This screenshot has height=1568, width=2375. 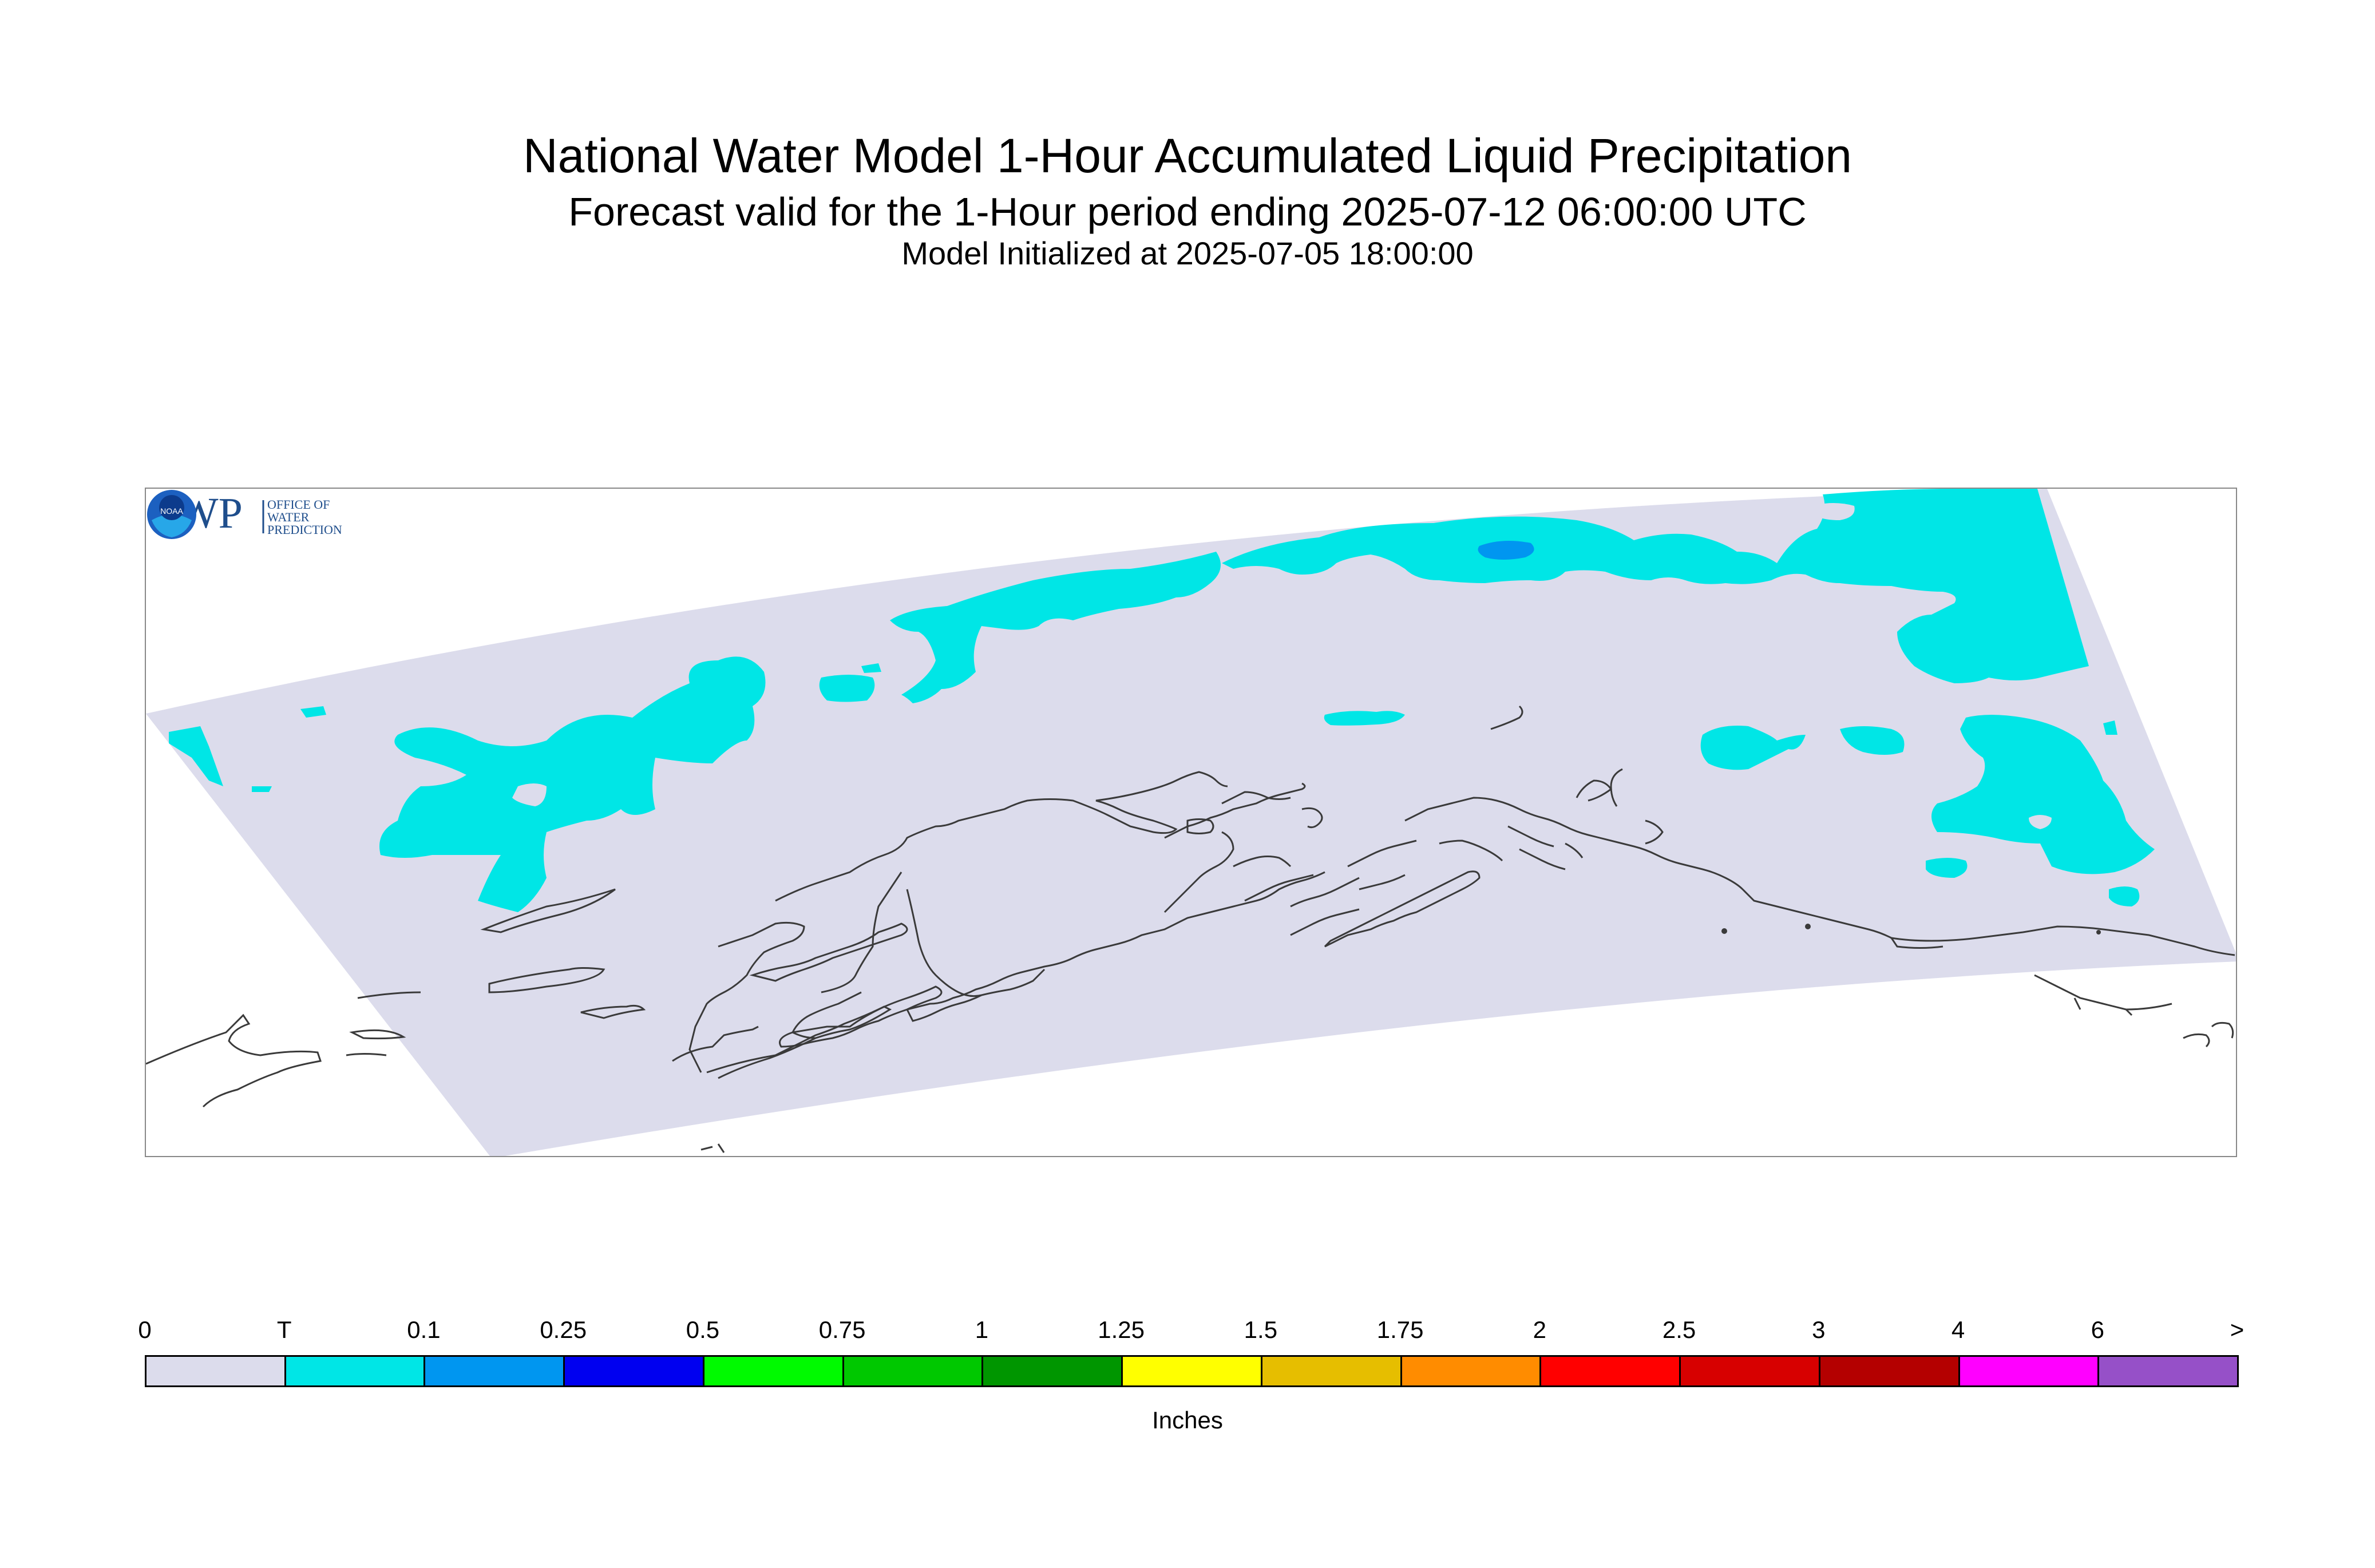 What do you see at coordinates (288, 517) in the screenshot?
I see `owp-logo-line-2: WATER` at bounding box center [288, 517].